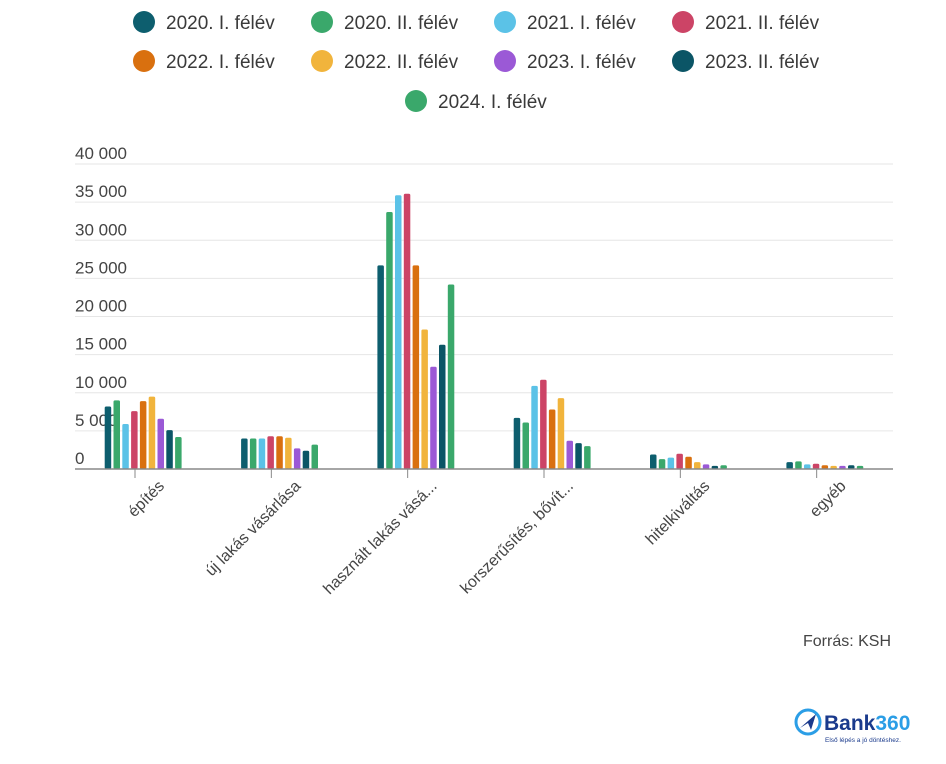 The image size is (946, 764). I want to click on paper-plane-icon, so click(808, 722).